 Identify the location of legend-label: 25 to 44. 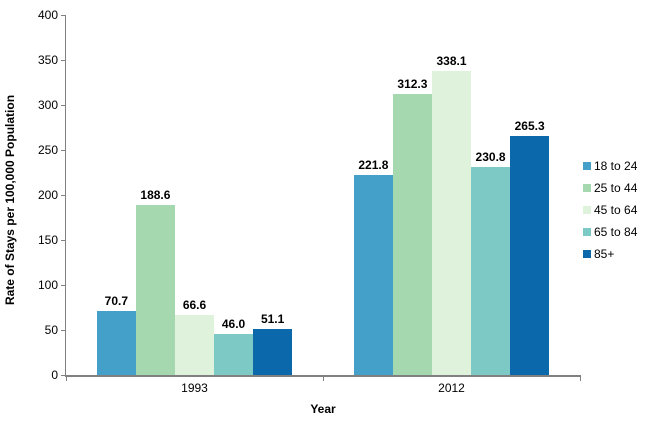
(616, 188).